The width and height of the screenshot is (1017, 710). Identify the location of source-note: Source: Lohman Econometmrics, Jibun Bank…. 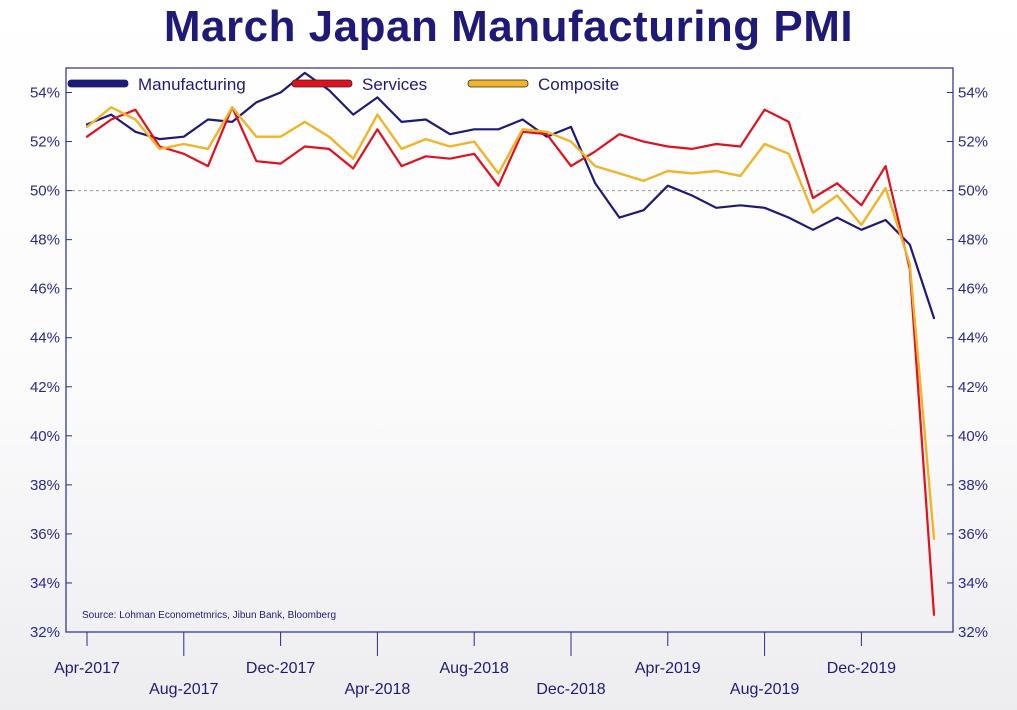
(209, 615).